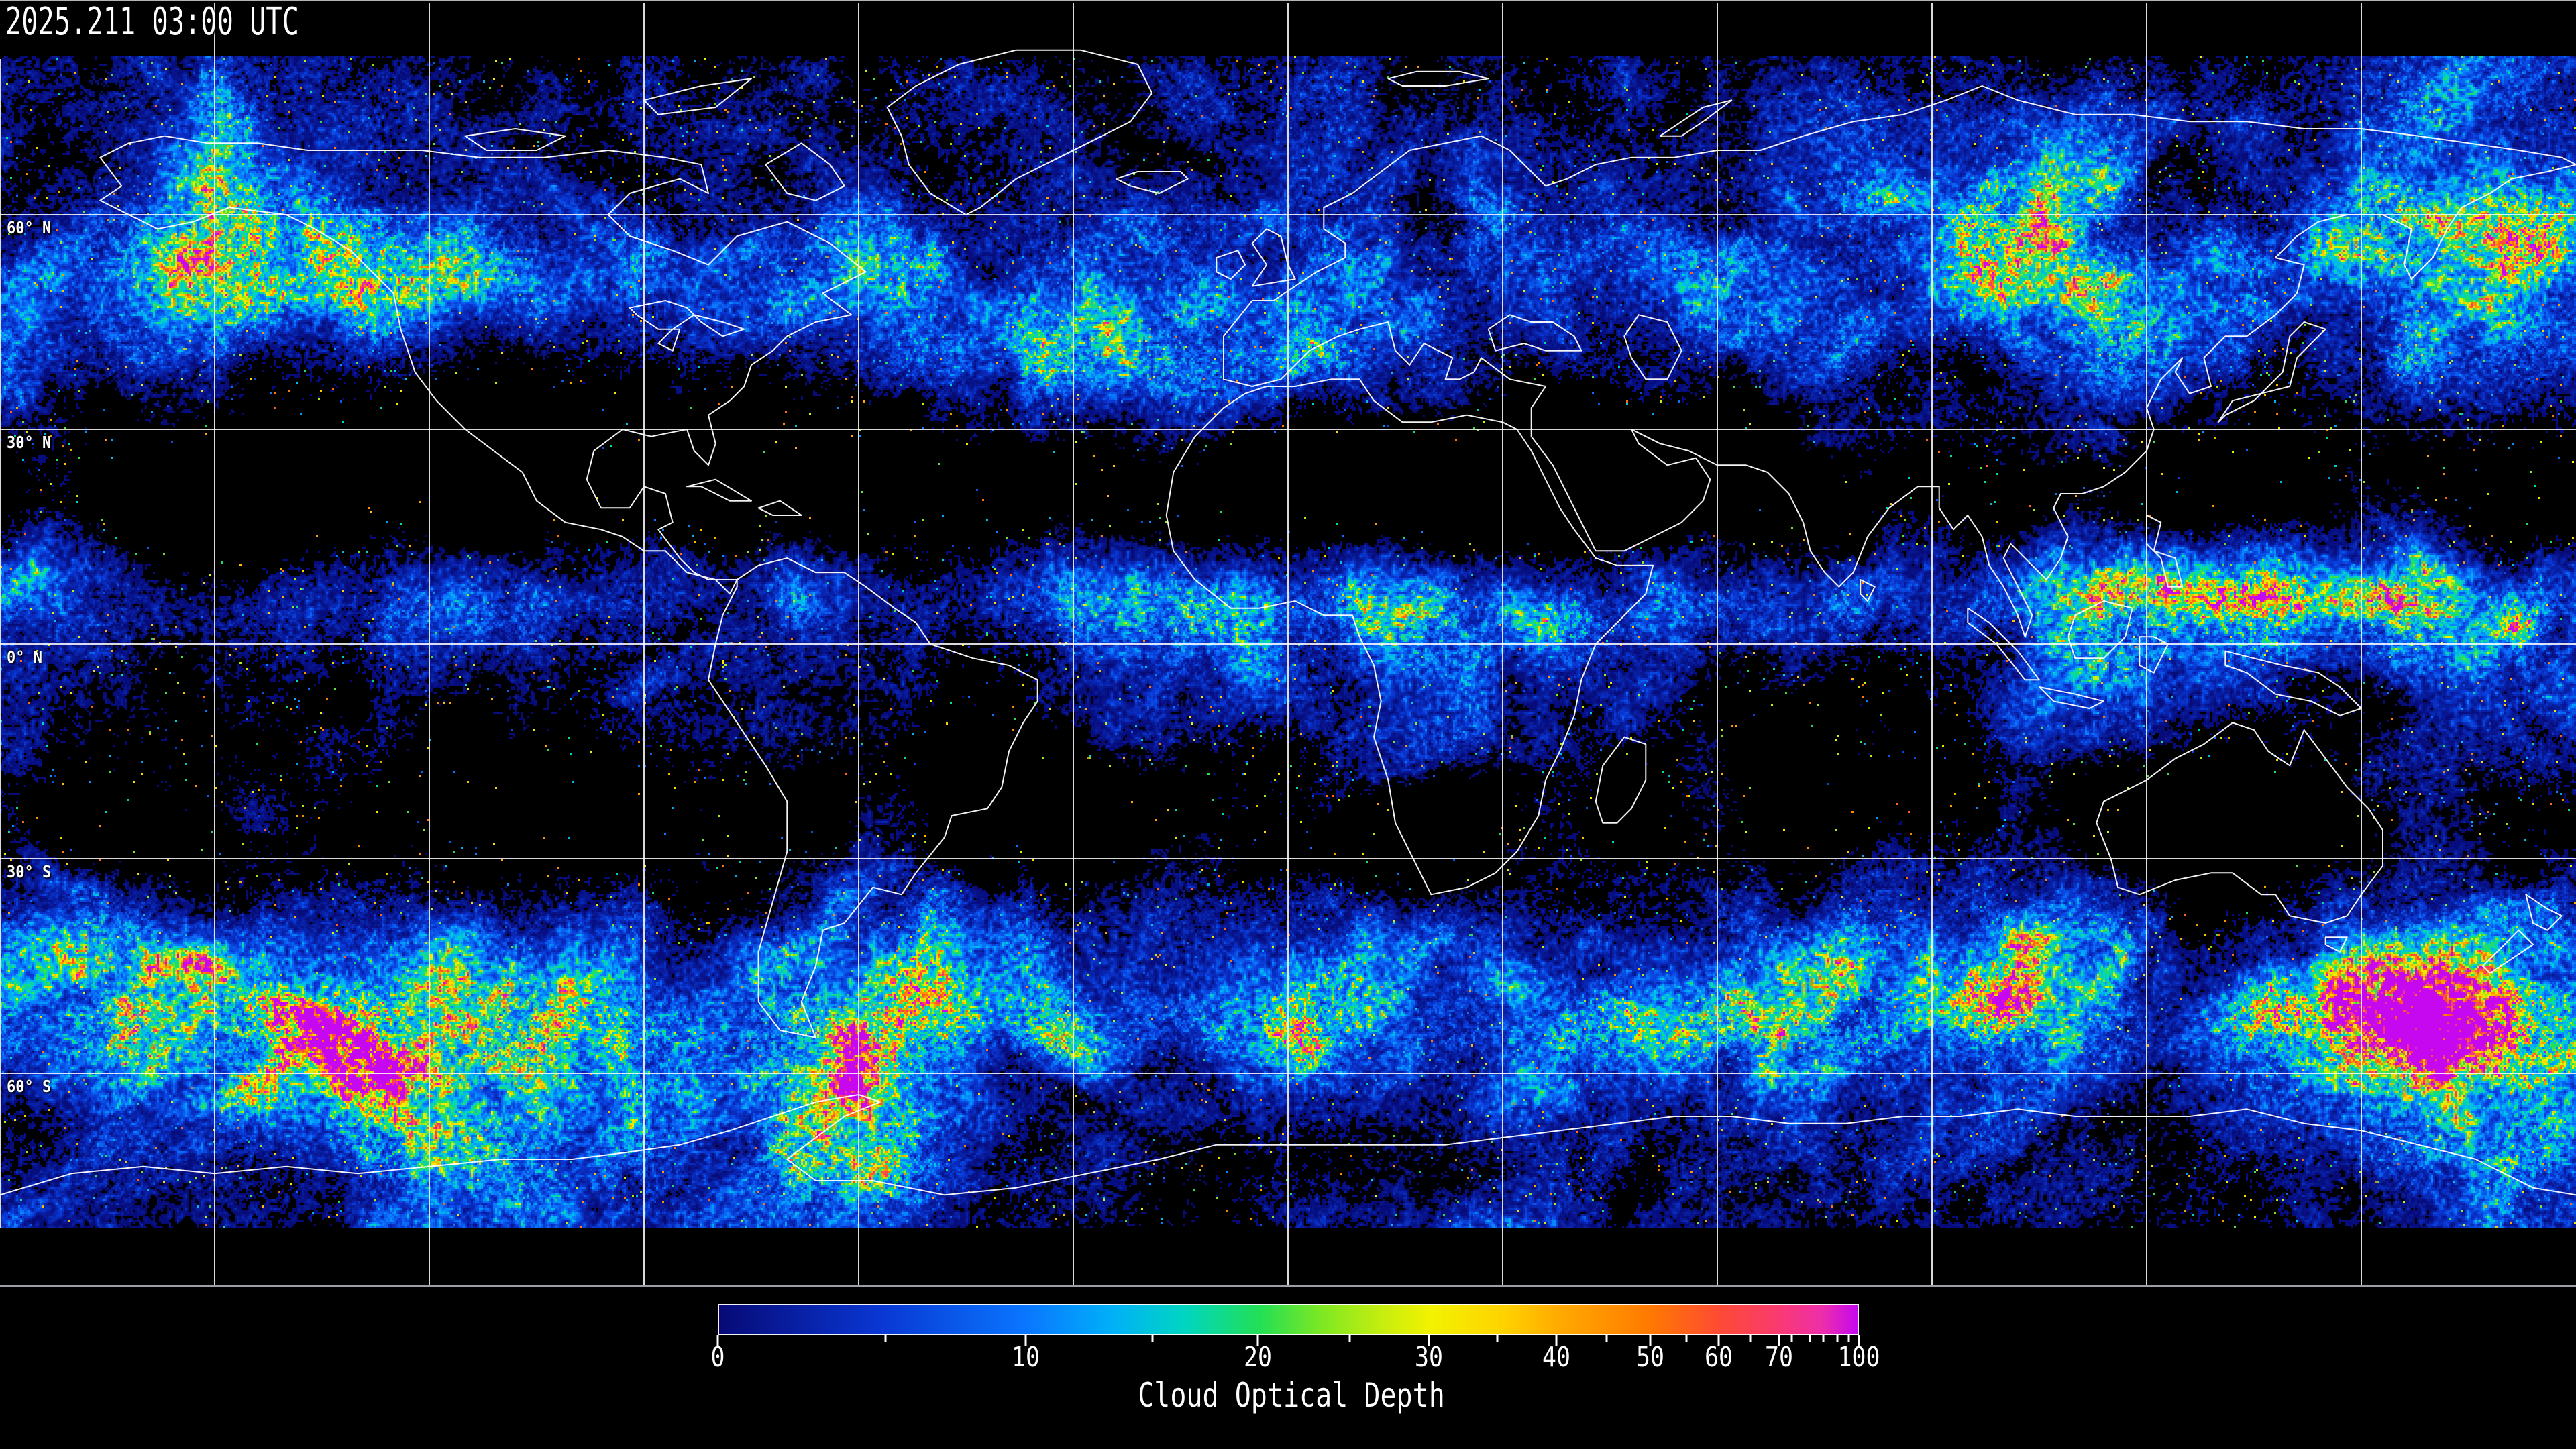 Image resolution: width=2576 pixels, height=1449 pixels. Describe the element at coordinates (873, 797) in the screenshot. I see `coastline-south_america` at that location.